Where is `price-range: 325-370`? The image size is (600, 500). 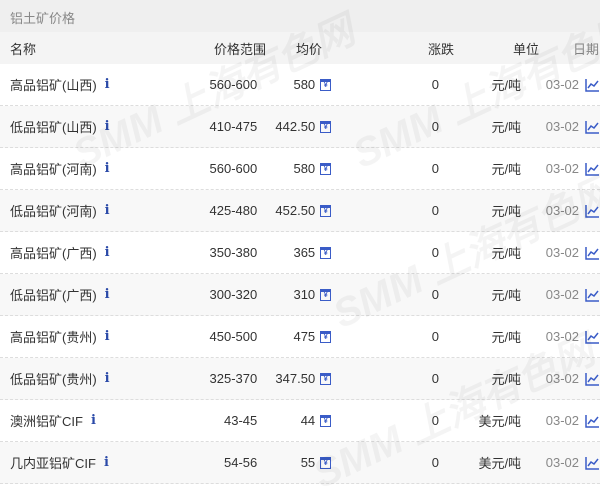
price-range: 325-370 is located at coordinates (233, 378).